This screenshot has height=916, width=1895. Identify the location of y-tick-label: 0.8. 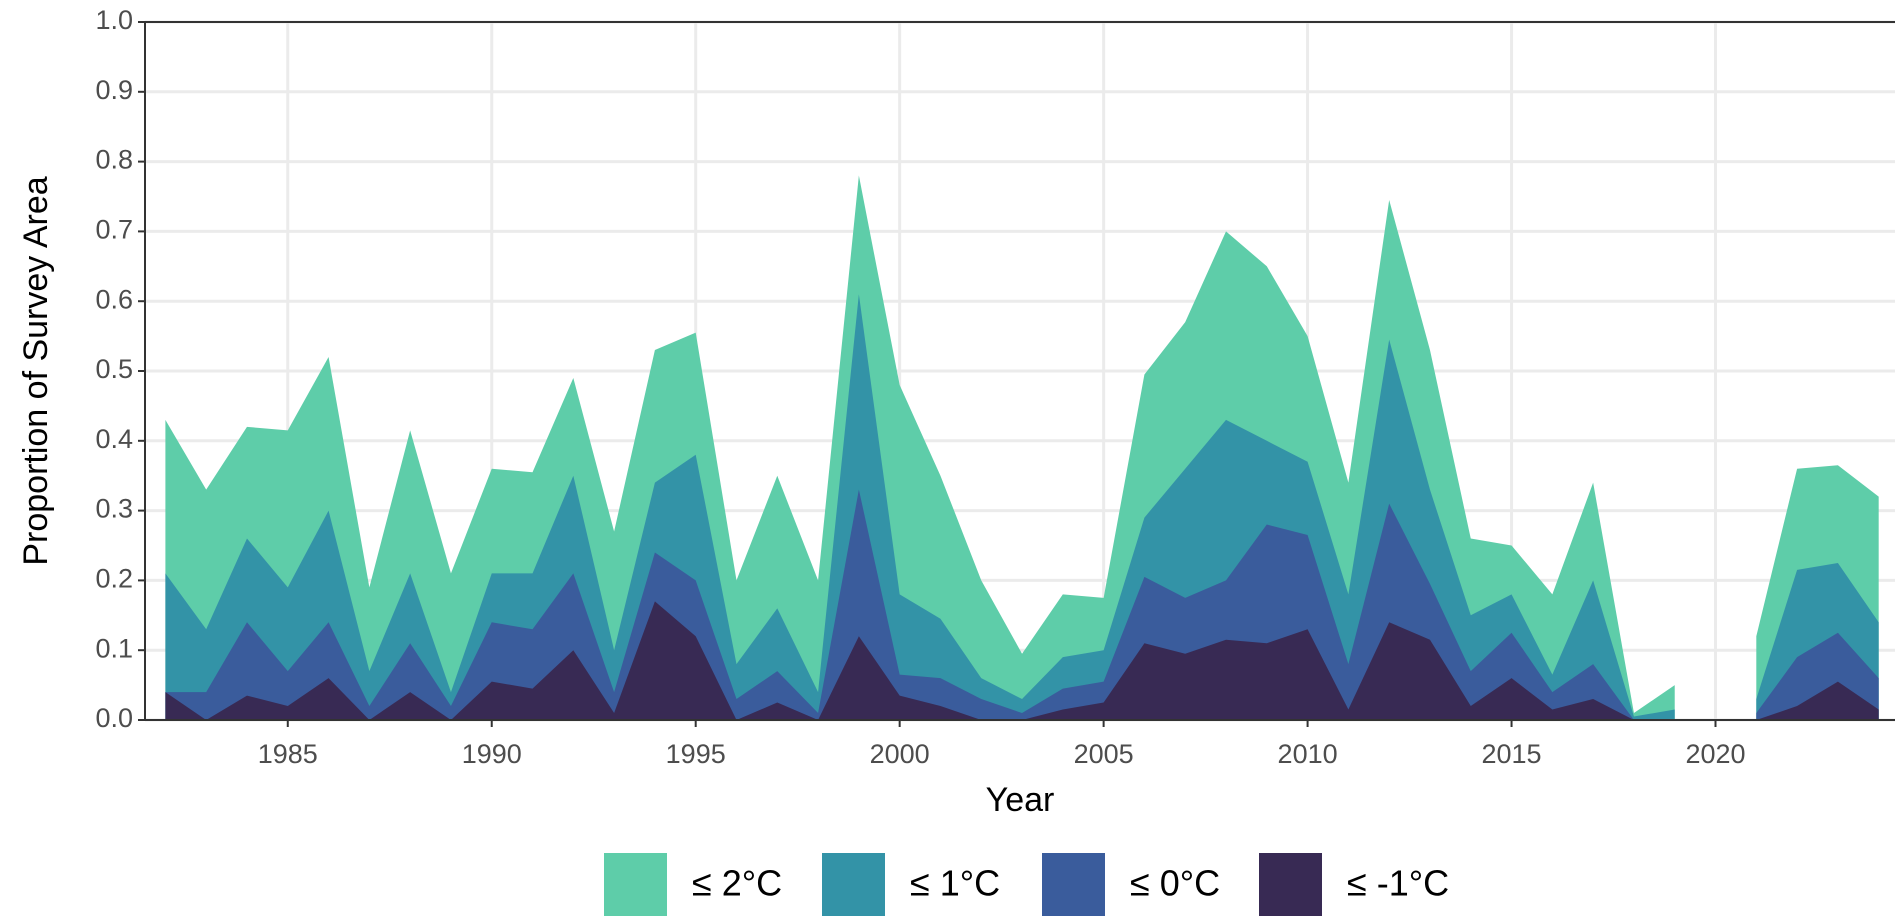
(114, 160).